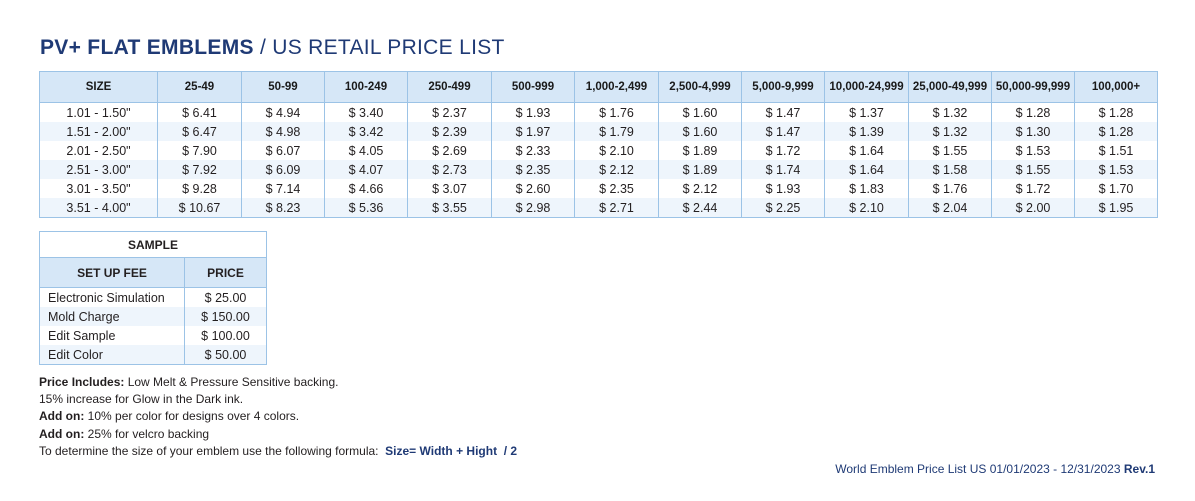 This screenshot has height=501, width=1195. I want to click on size-cell: 3.51 - 4.00", so click(98, 208).